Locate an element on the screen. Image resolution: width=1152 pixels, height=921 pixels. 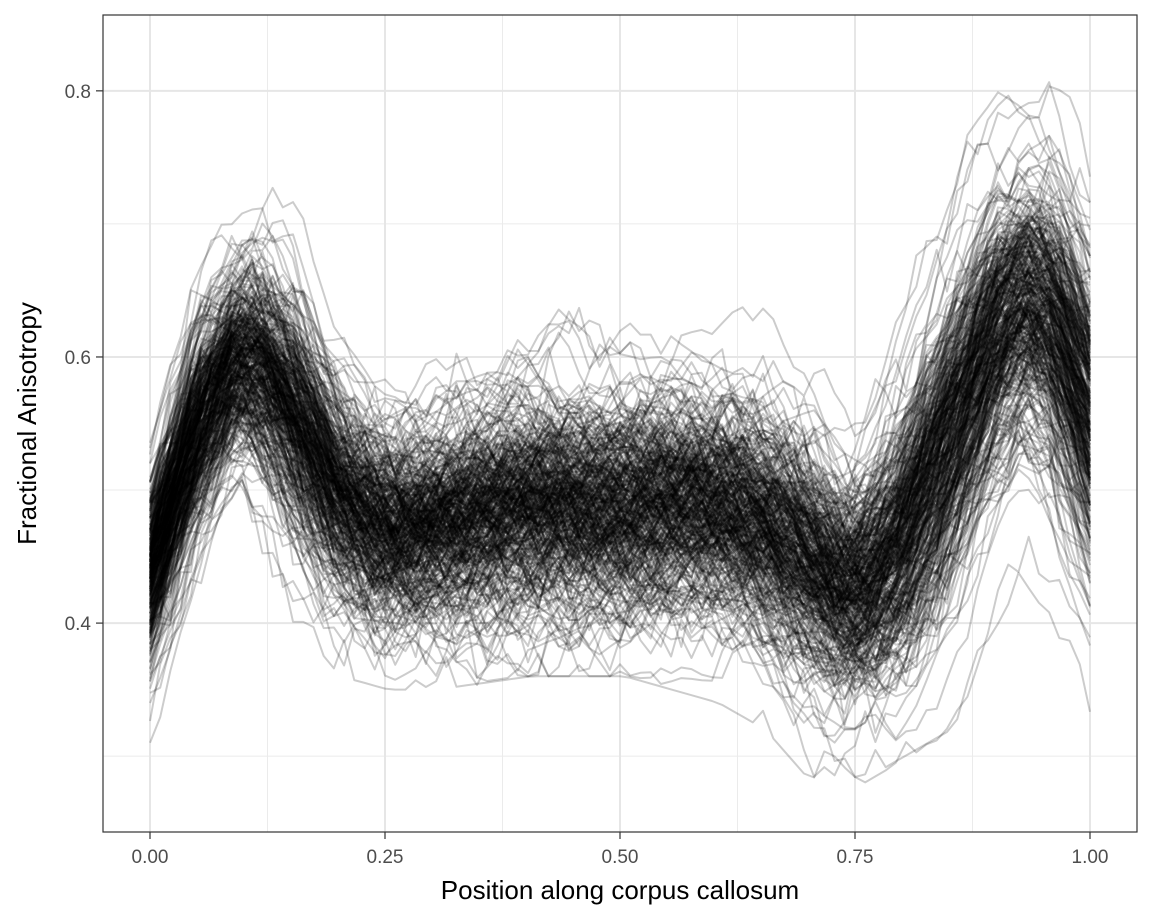
x-tick-label: 0.50 is located at coordinates (620, 857).